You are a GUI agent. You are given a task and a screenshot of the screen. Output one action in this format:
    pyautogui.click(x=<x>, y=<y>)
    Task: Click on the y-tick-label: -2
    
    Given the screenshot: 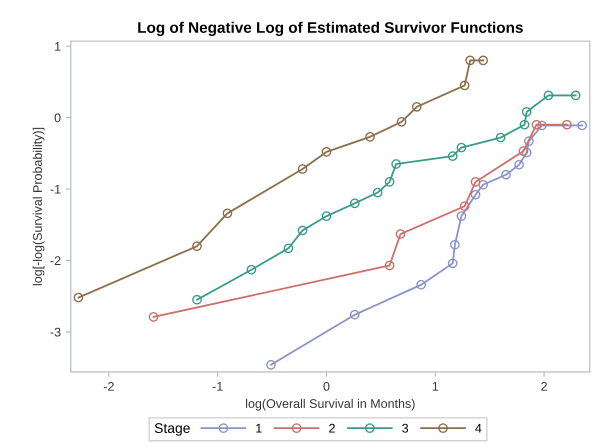 What is the action you would take?
    pyautogui.click(x=55, y=260)
    